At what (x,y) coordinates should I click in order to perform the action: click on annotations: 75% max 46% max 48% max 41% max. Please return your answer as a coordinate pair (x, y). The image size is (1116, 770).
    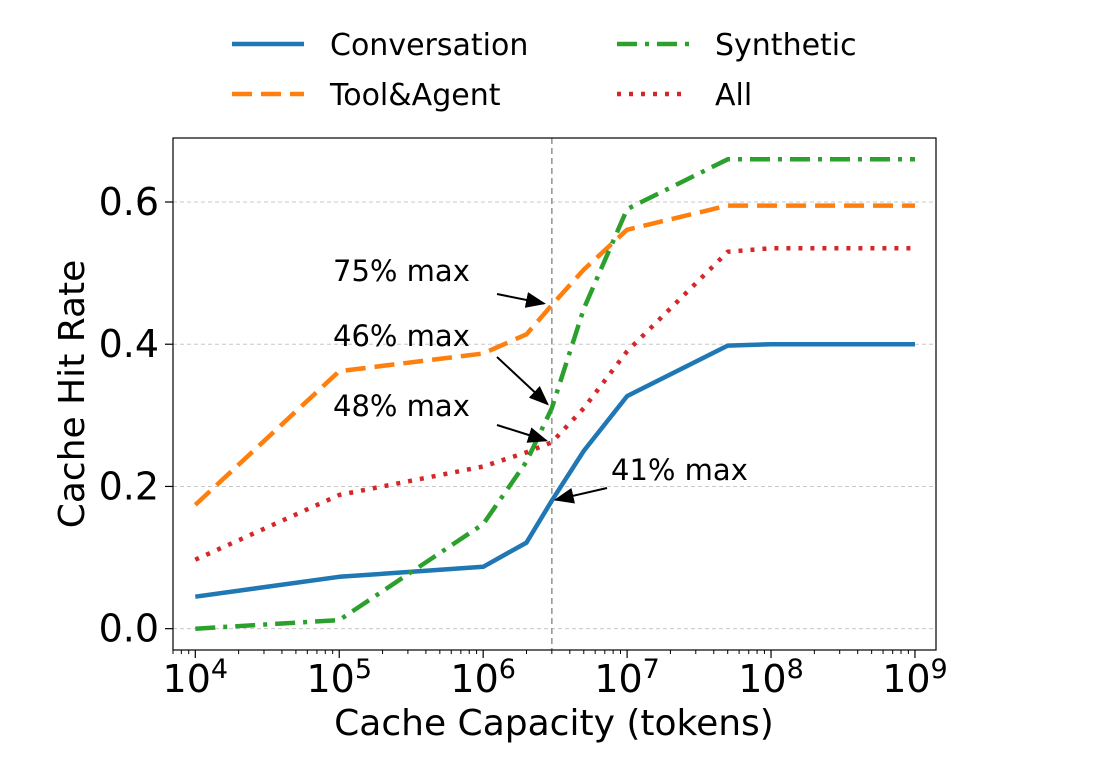
    Looking at the image, I should click on (540, 379).